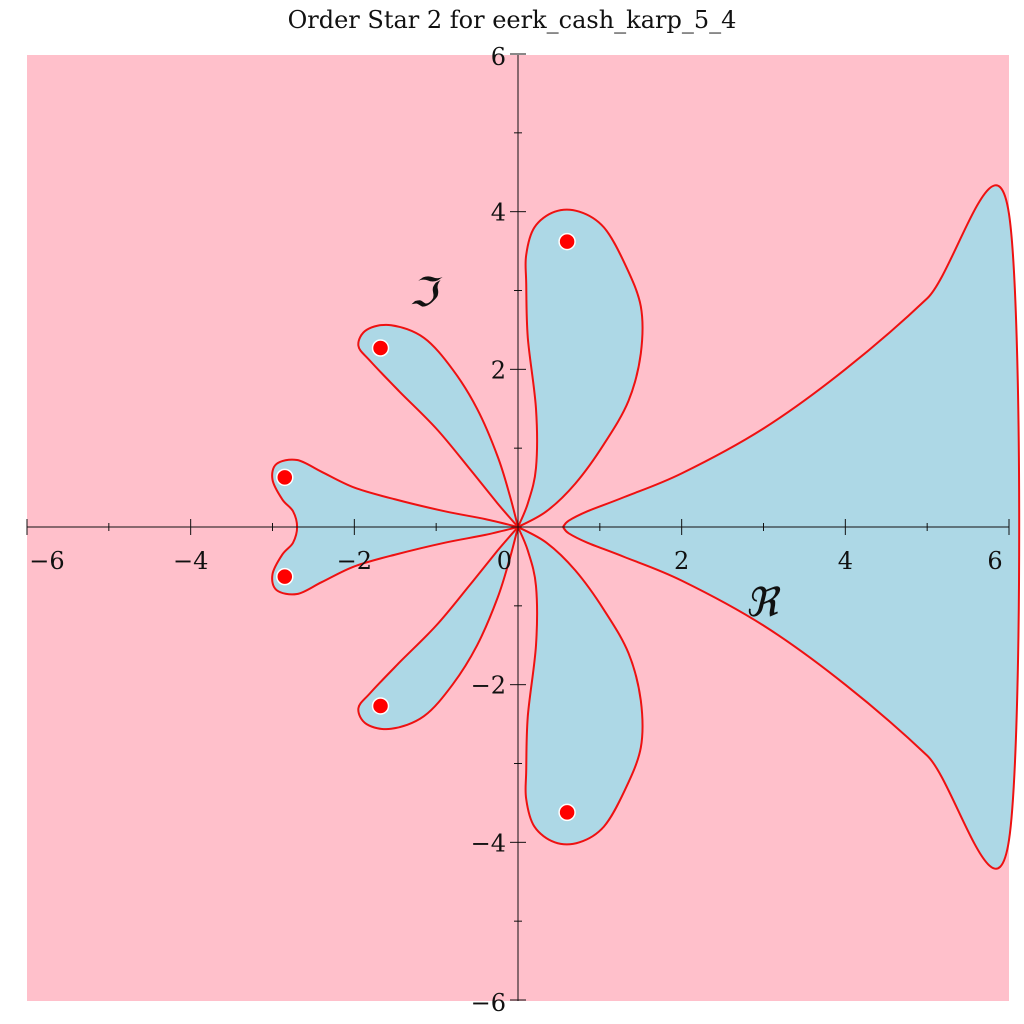 The image size is (1024, 1024). Describe the element at coordinates (580, 368) in the screenshot. I see `region-upper-petal` at that location.